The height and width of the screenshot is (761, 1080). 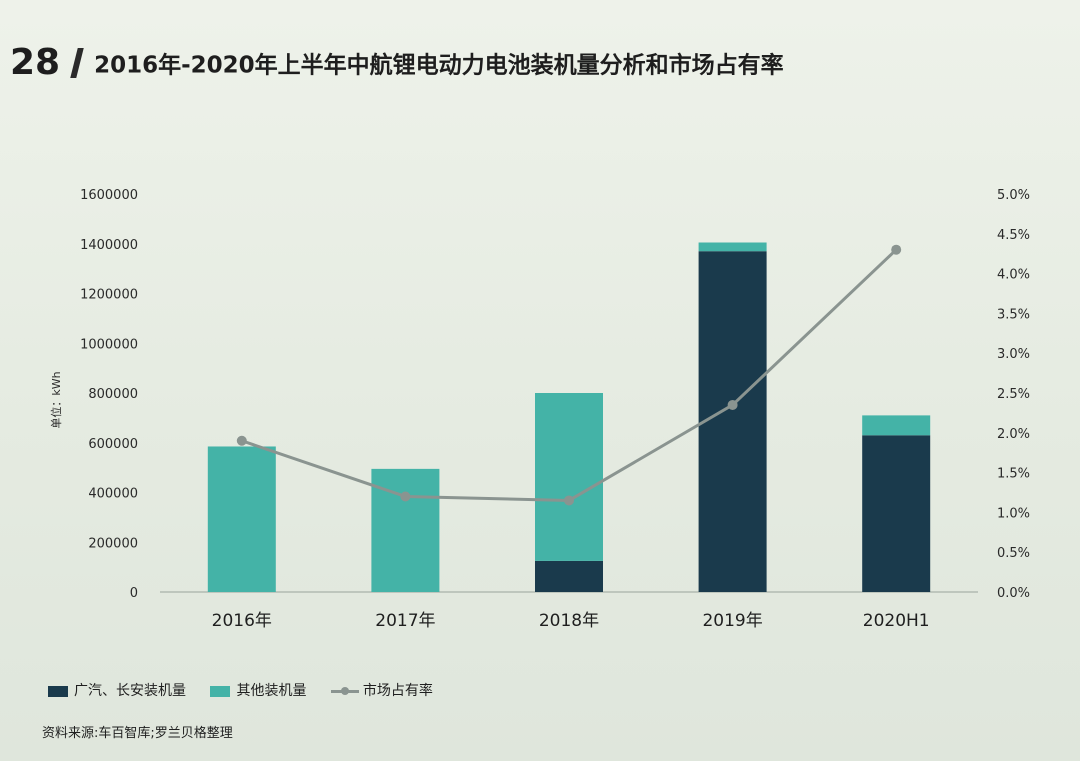 I want to click on y-tick-label: 600000, so click(x=113, y=444).